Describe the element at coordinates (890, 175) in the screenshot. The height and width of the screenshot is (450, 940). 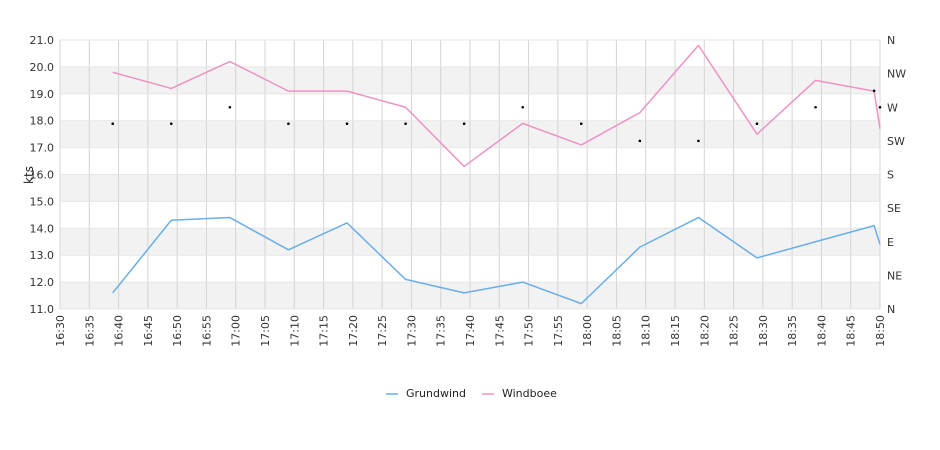
I see `direction-tick-label: S` at that location.